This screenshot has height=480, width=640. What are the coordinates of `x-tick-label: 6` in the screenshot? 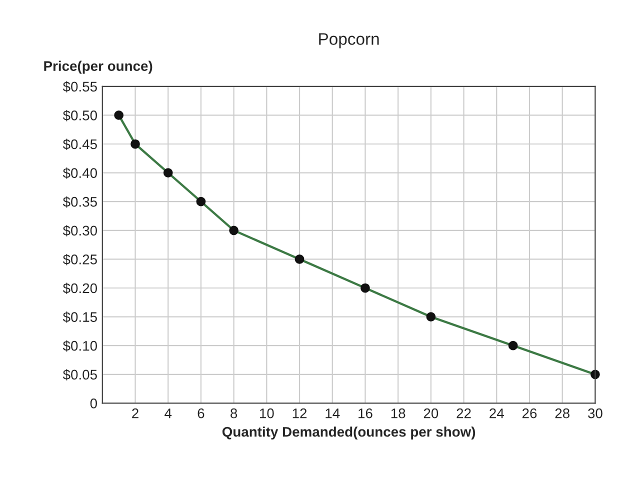 It's located at (201, 413).